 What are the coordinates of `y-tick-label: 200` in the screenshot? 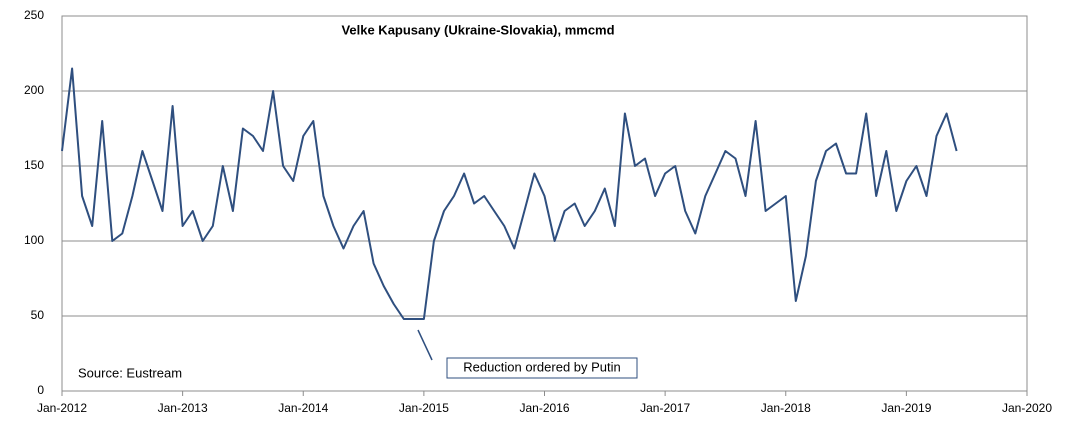 It's located at (34, 90).